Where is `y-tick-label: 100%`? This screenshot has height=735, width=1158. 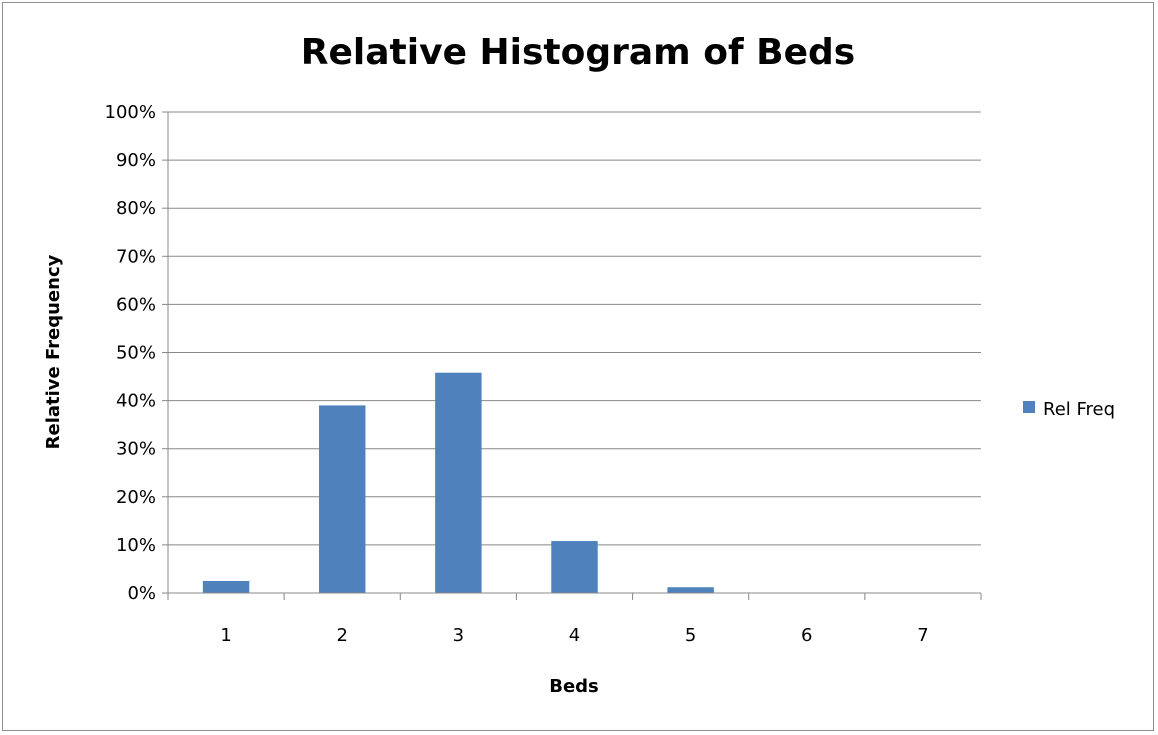
y-tick-label: 100% is located at coordinates (130, 112).